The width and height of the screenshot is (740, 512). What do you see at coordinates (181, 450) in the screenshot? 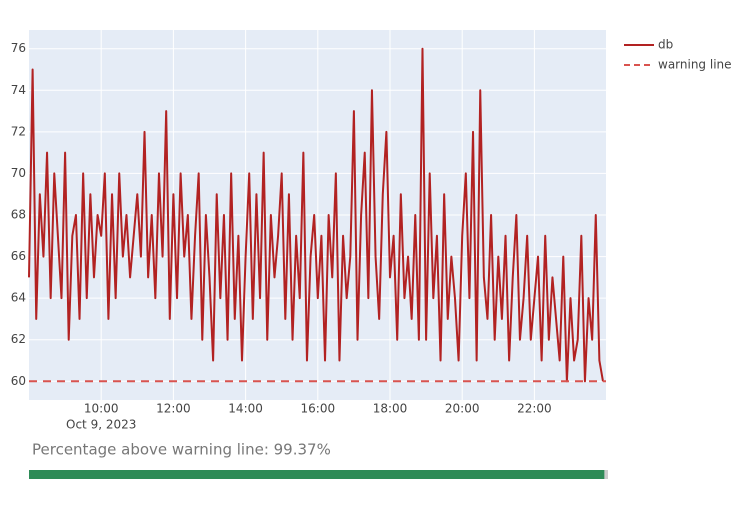
I see `percentage-text: Percentage above warning line: 99.37%` at bounding box center [181, 450].